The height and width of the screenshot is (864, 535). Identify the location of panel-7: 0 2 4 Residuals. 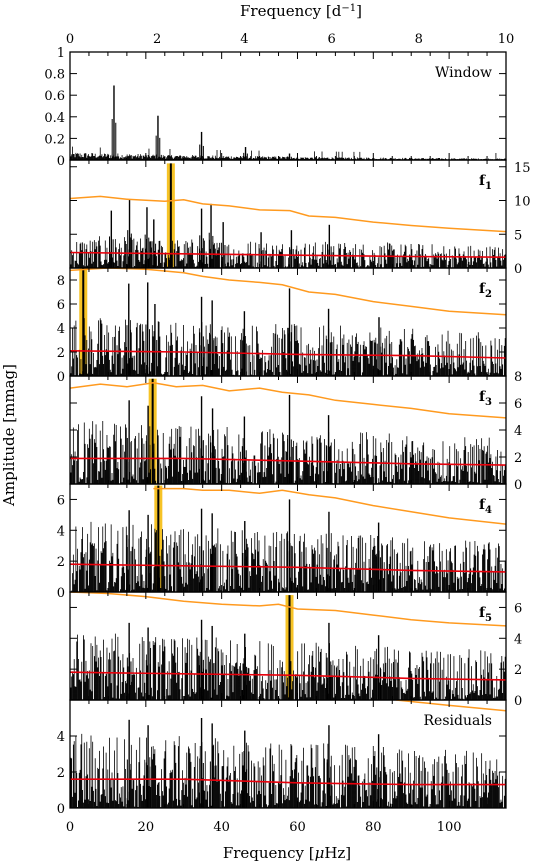
(282, 758).